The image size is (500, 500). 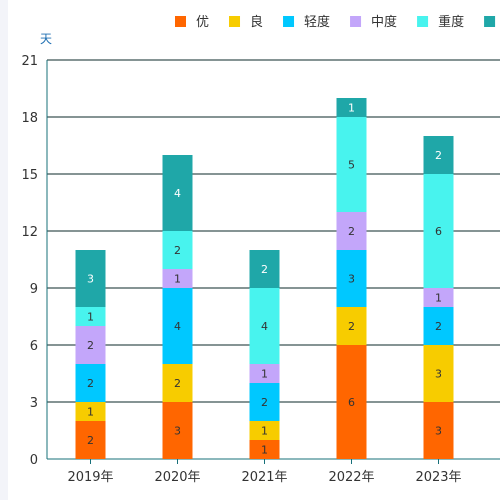 What do you see at coordinates (451, 22) in the screenshot?
I see `legend-label: 重度` at bounding box center [451, 22].